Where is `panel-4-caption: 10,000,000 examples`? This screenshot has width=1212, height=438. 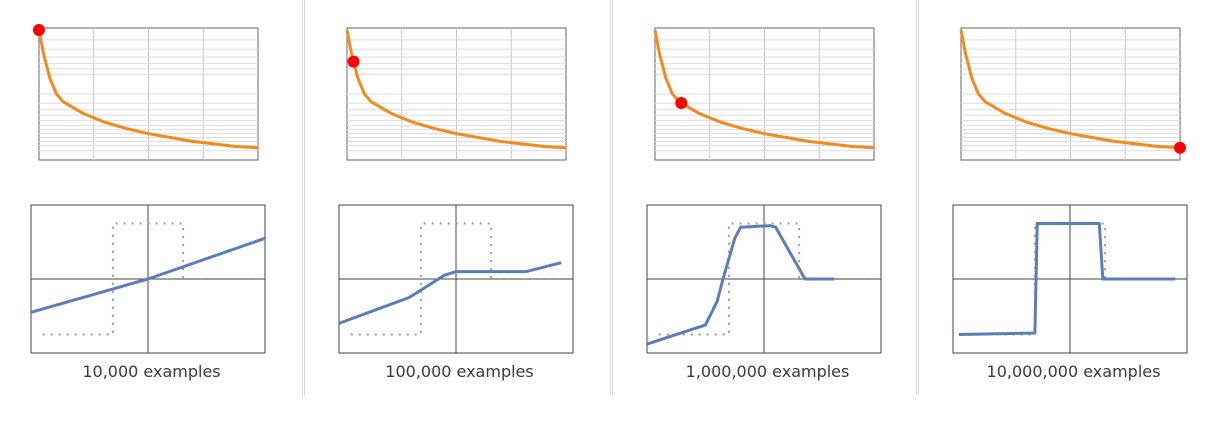
panel-4-caption: 10,000,000 examples is located at coordinates (1073, 371).